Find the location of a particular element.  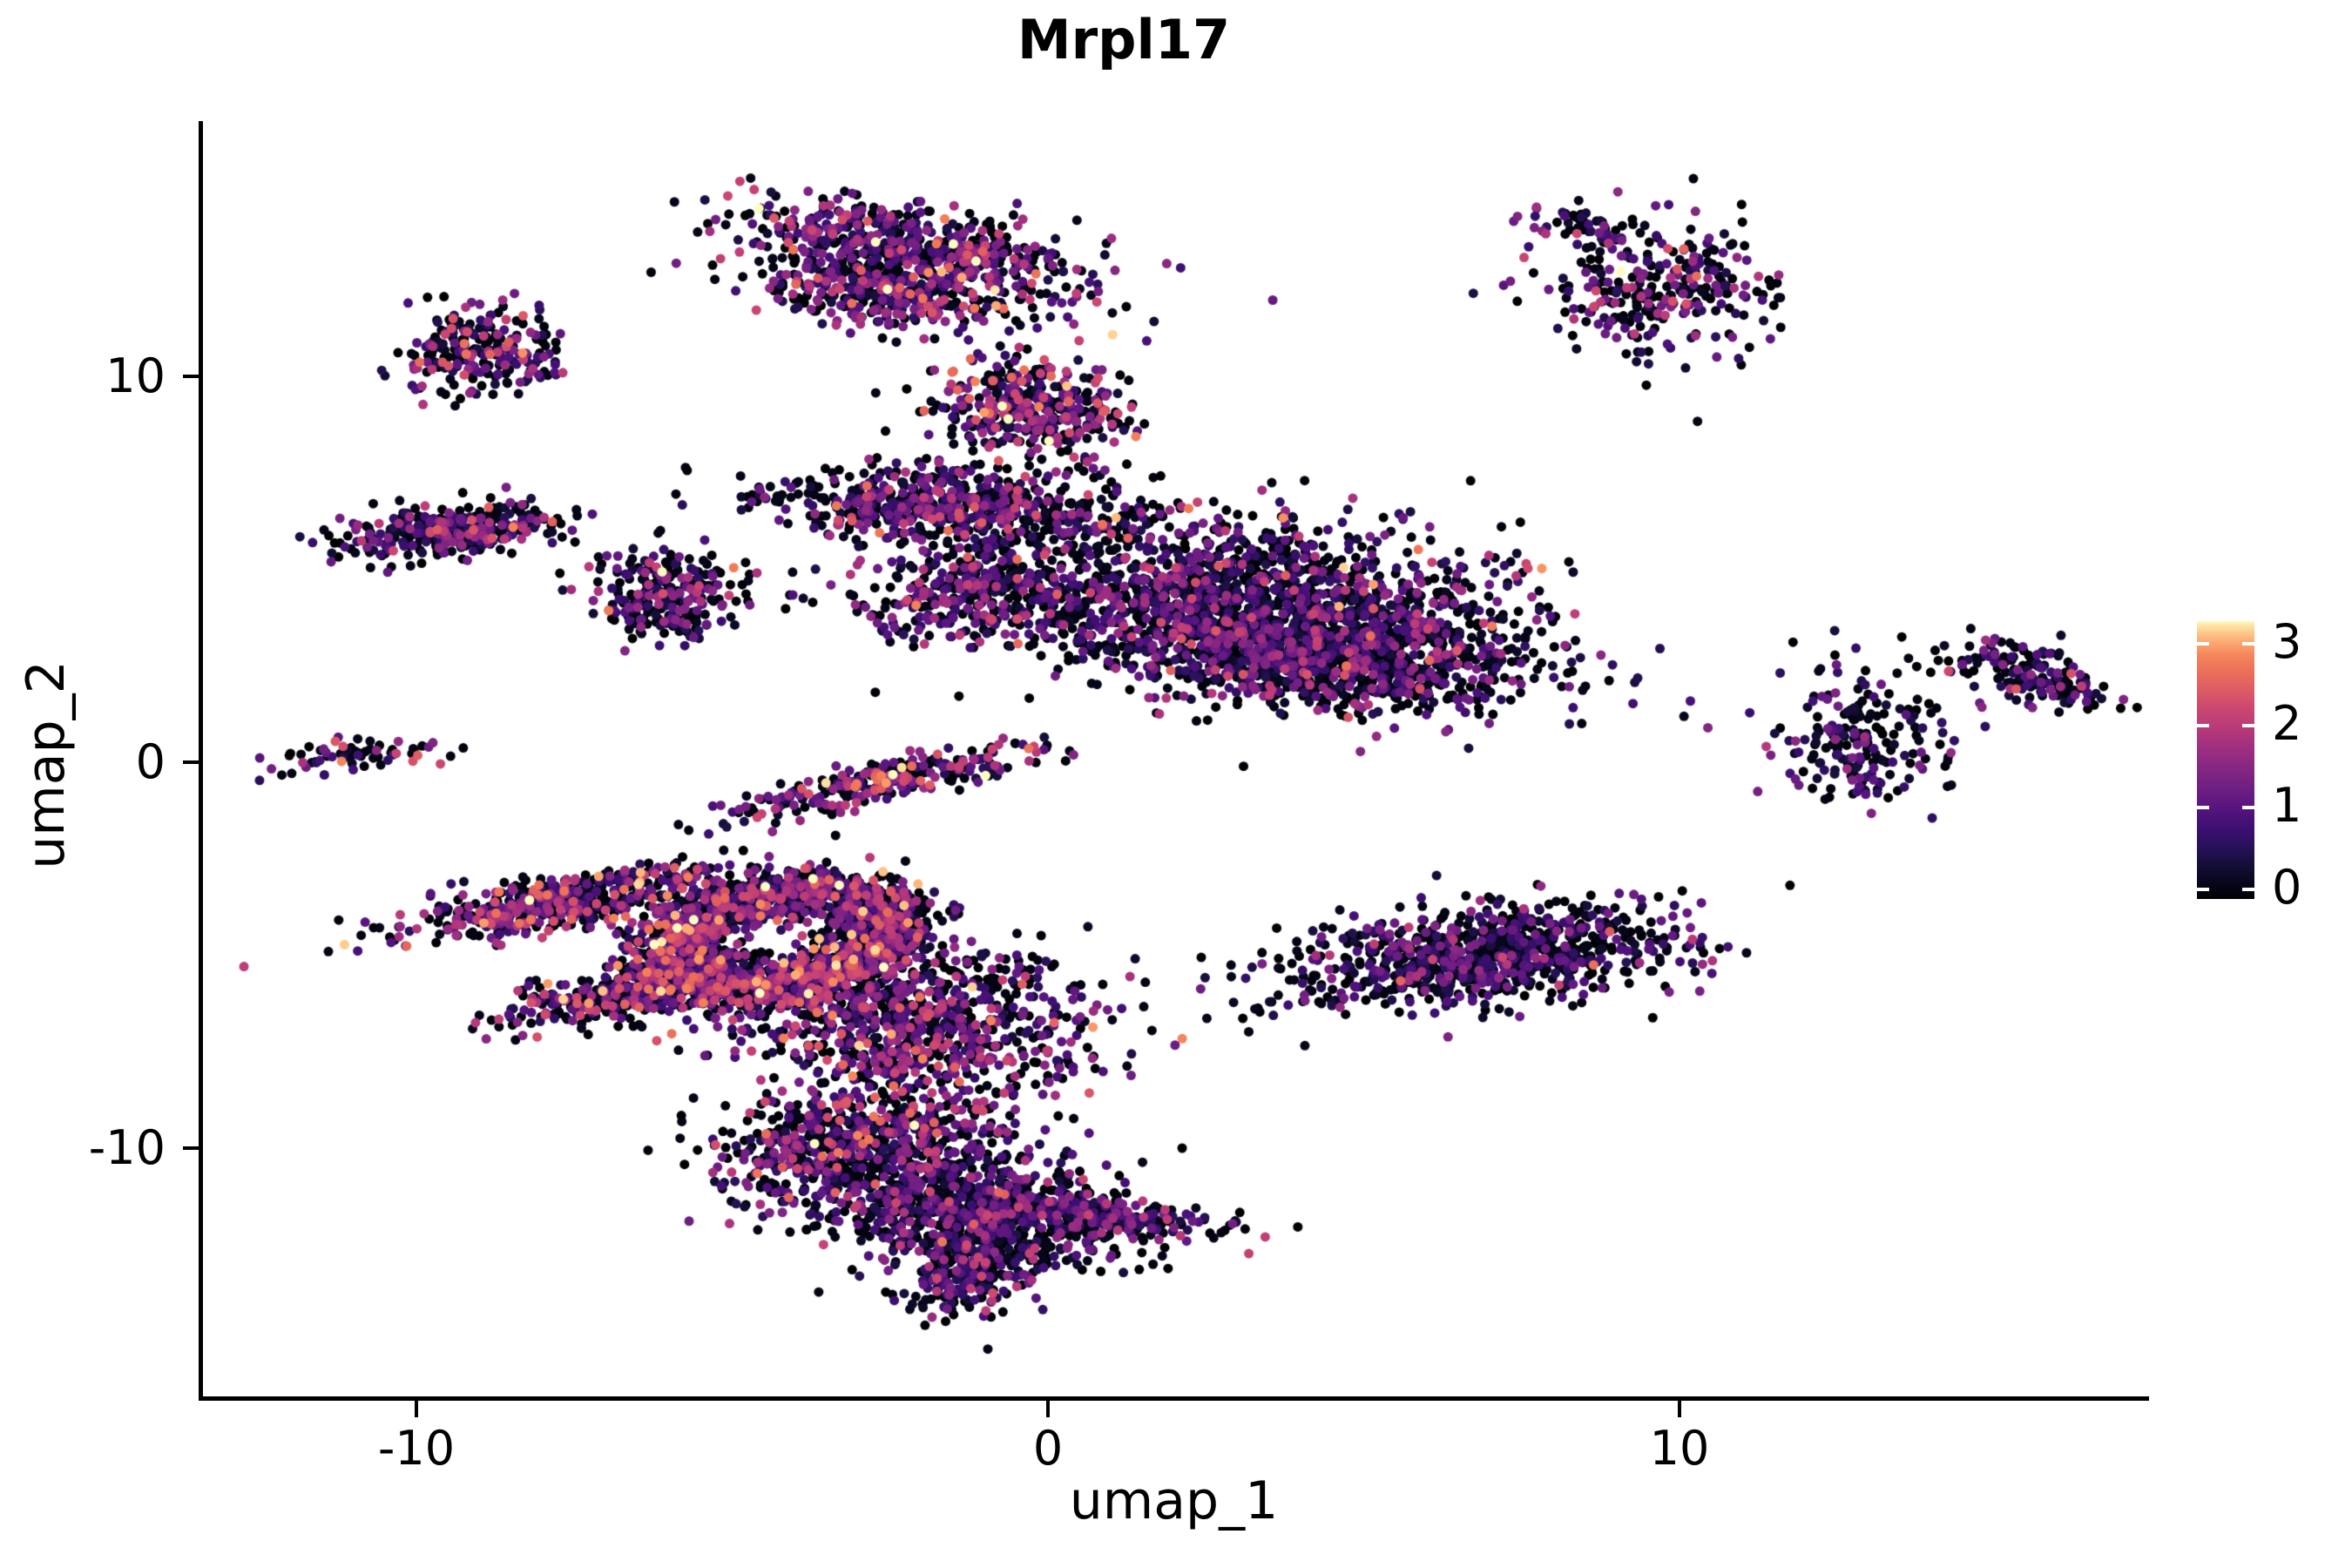

colorbar-tick-2-left is located at coordinates (2203, 726).